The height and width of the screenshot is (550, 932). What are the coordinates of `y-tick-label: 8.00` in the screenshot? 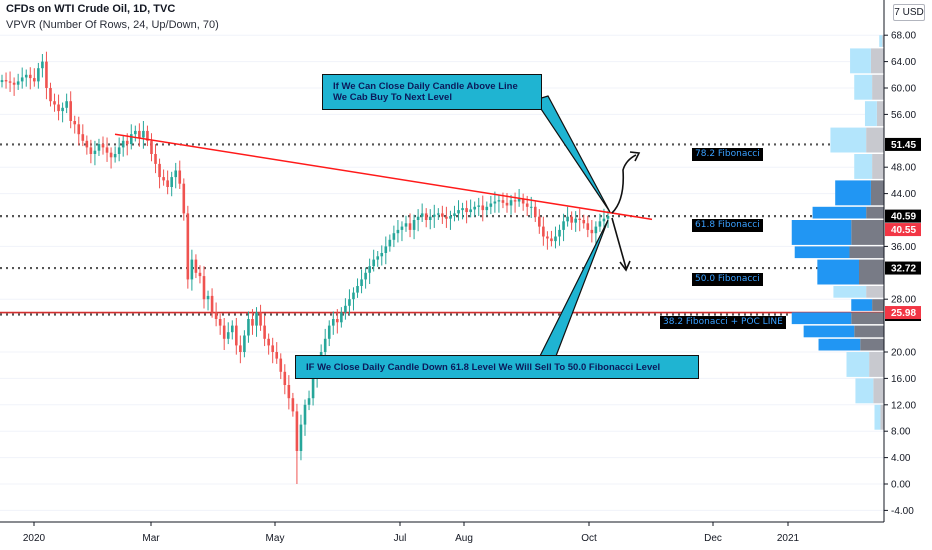 It's located at (901, 432).